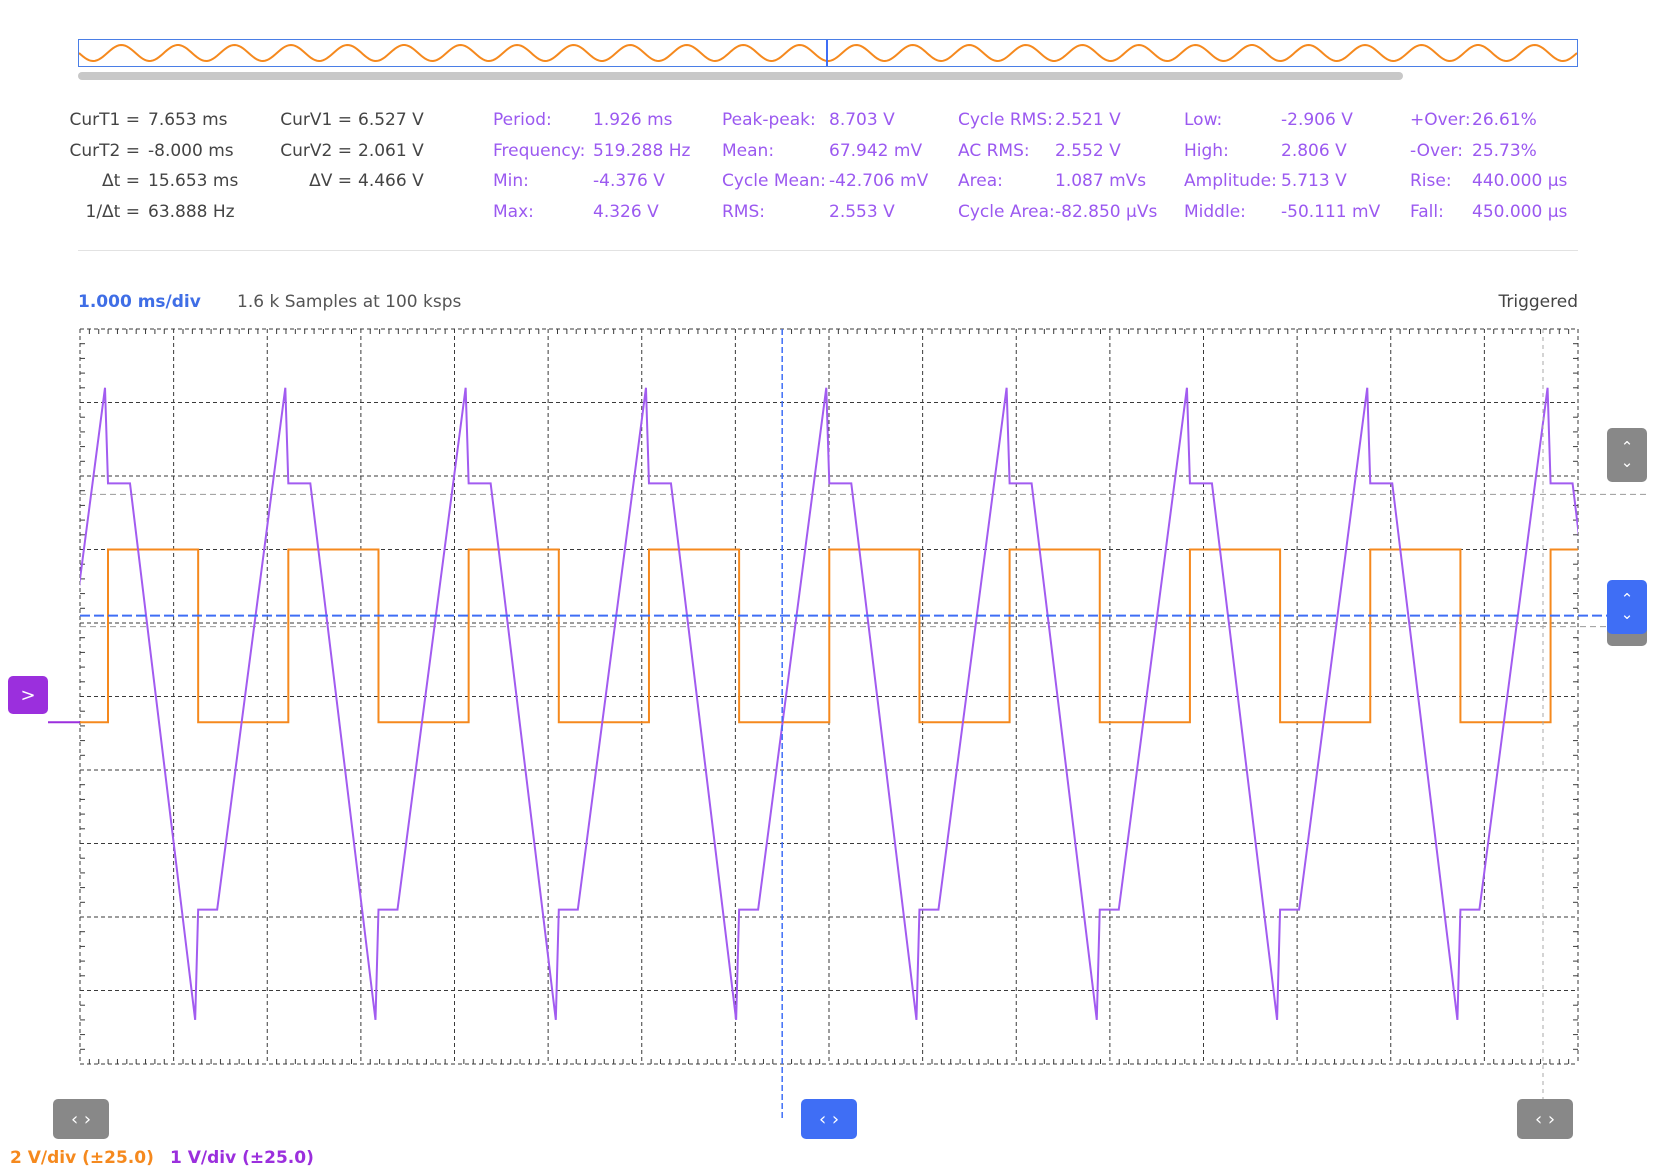 This screenshot has width=1654, height=1175. Describe the element at coordinates (629, 181) in the screenshot. I see `measure-value: -4.376 V` at that location.